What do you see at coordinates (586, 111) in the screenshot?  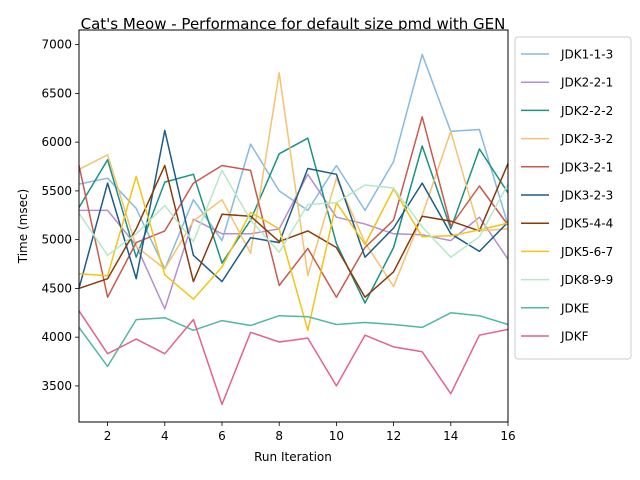 I see `legend-label: JDK2-2-2` at bounding box center [586, 111].